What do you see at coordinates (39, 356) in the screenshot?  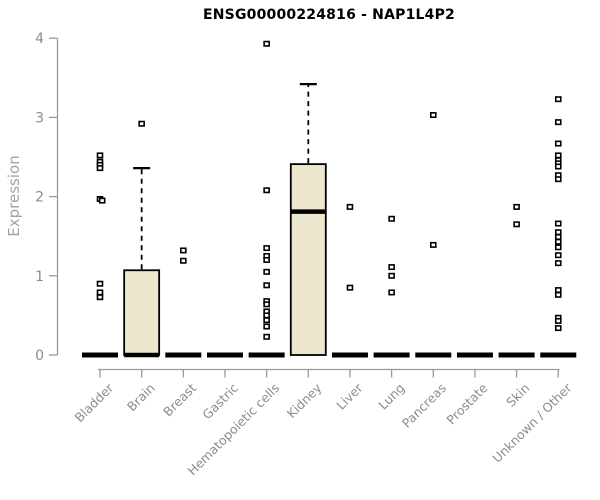 I see `y-tick-label: 0` at bounding box center [39, 356].